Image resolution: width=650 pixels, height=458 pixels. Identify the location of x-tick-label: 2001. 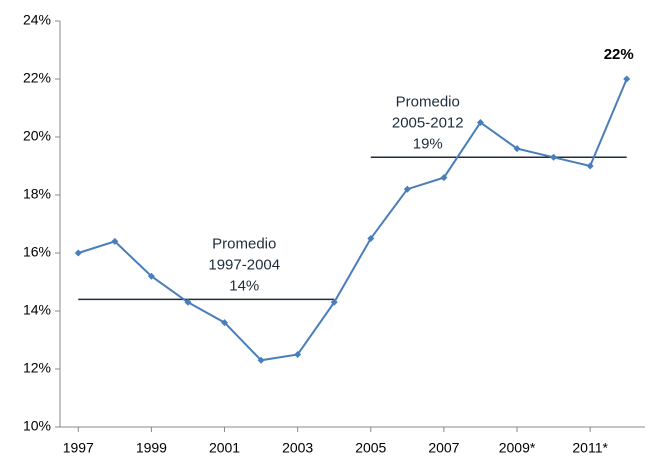
(224, 448).